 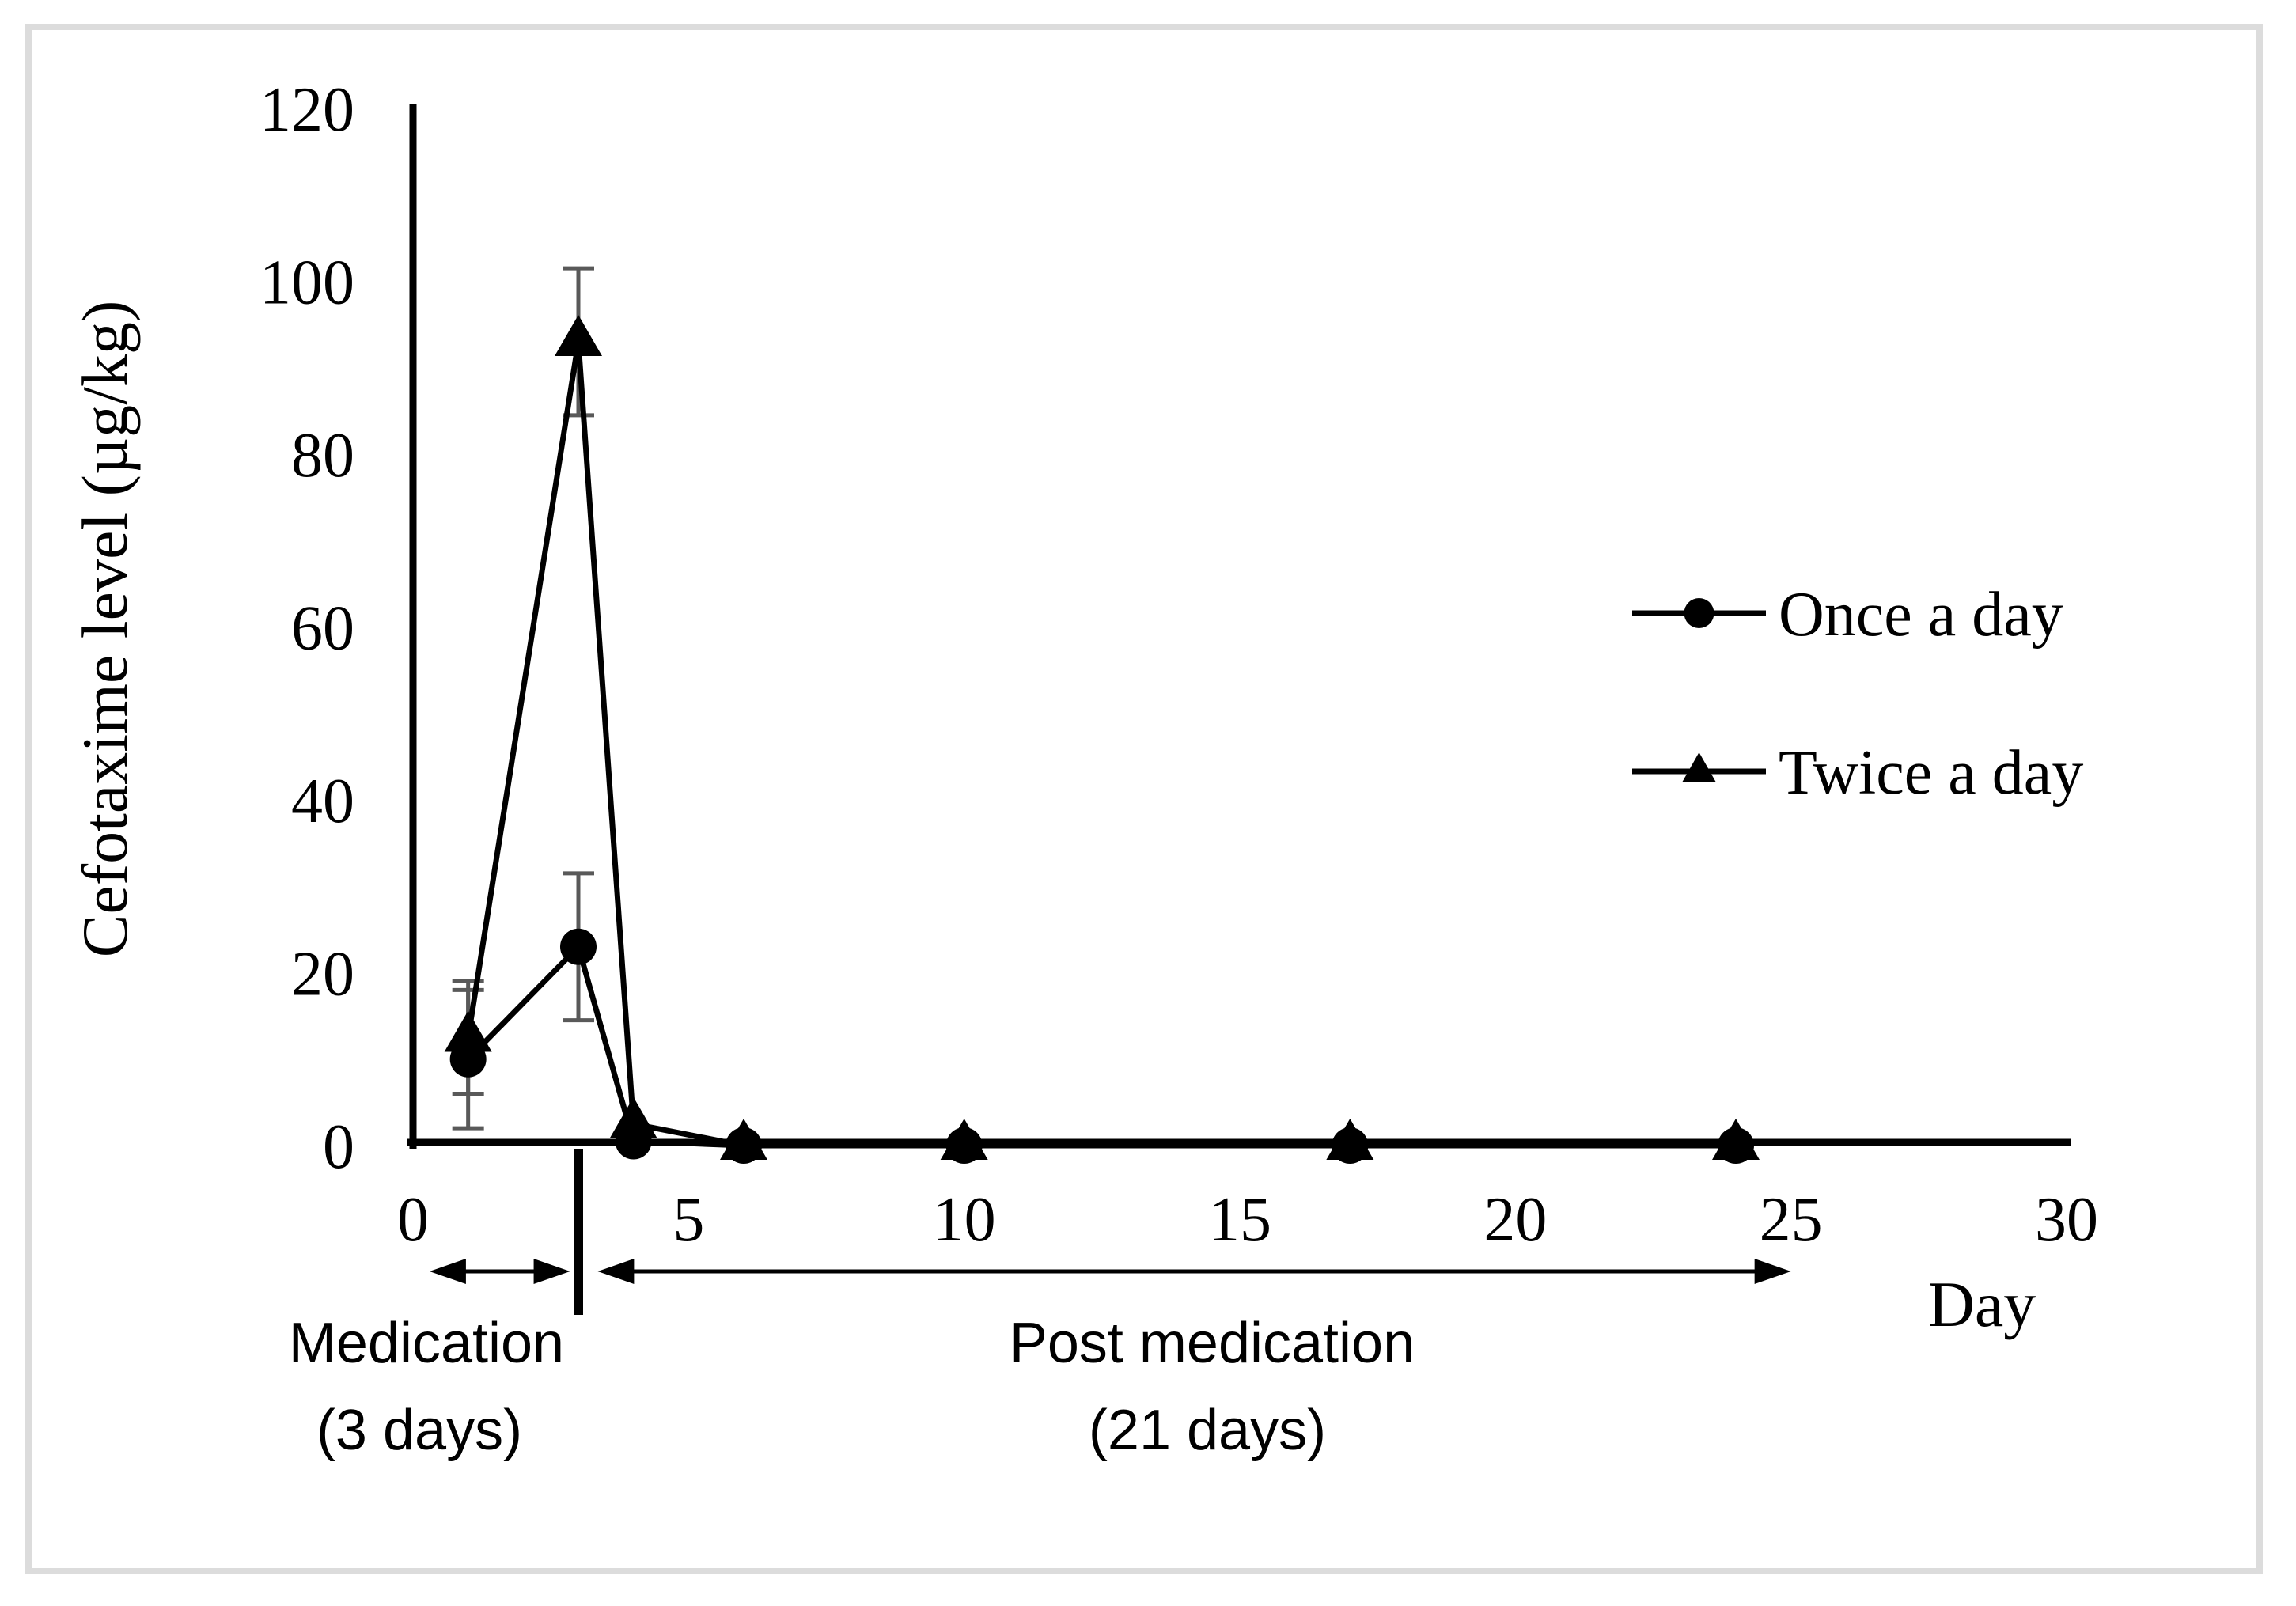 What do you see at coordinates (1982, 1304) in the screenshot?
I see `x-axis-title: Day` at bounding box center [1982, 1304].